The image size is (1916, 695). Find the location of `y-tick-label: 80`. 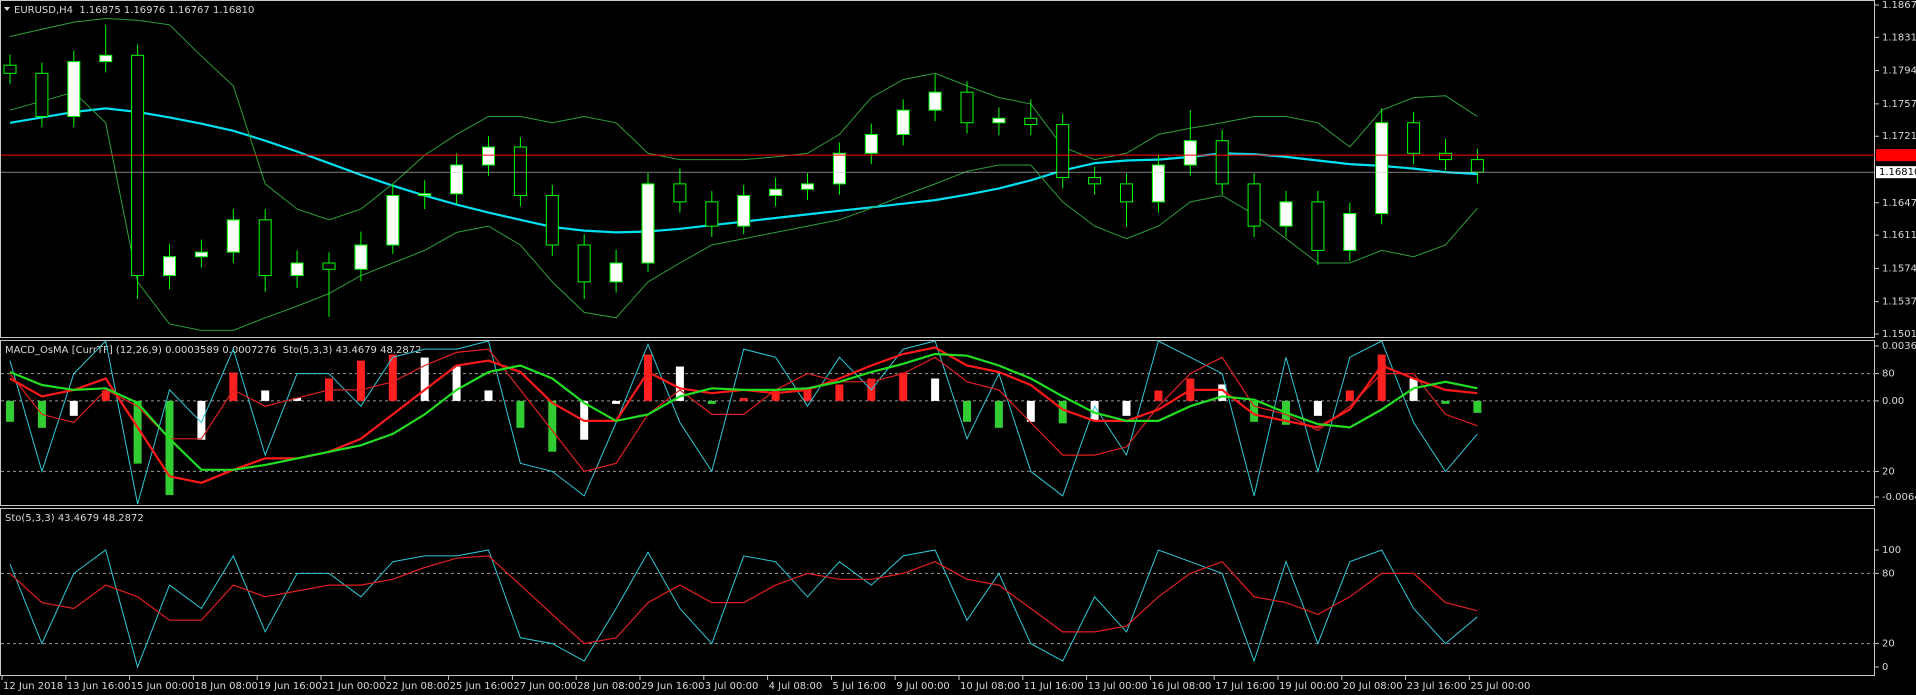

y-tick-label: 80 is located at coordinates (1888, 374).